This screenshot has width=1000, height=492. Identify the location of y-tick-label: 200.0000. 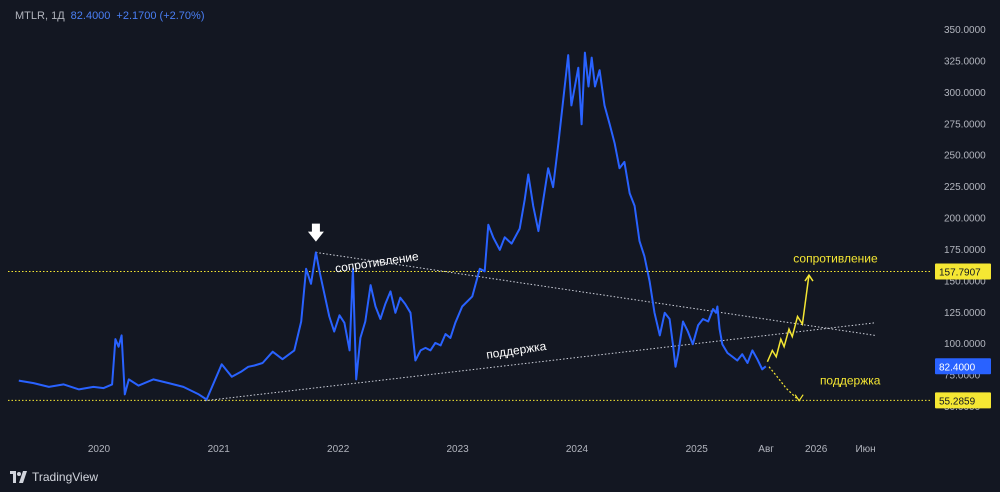
(965, 219).